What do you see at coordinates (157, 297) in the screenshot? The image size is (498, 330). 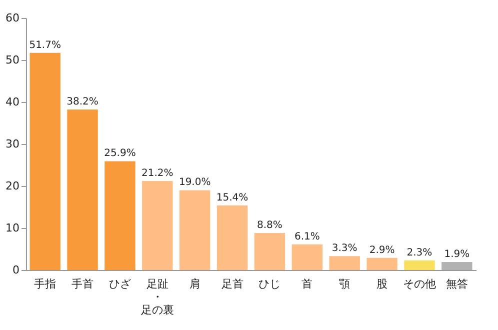 I see `x-tick-label: 足趾・足の裏` at bounding box center [157, 297].